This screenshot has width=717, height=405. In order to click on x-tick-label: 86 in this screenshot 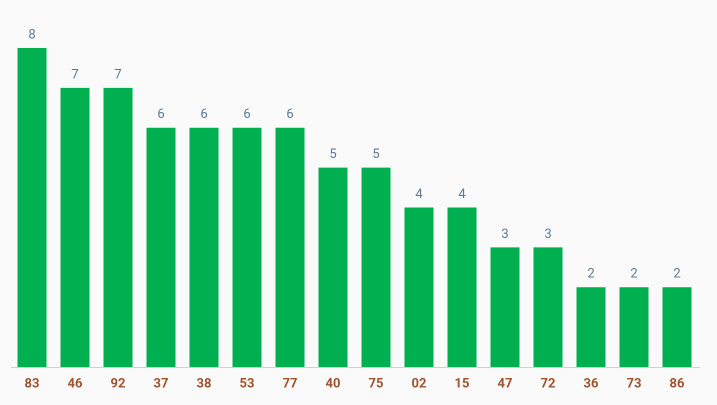, I will do `click(677, 383)`.